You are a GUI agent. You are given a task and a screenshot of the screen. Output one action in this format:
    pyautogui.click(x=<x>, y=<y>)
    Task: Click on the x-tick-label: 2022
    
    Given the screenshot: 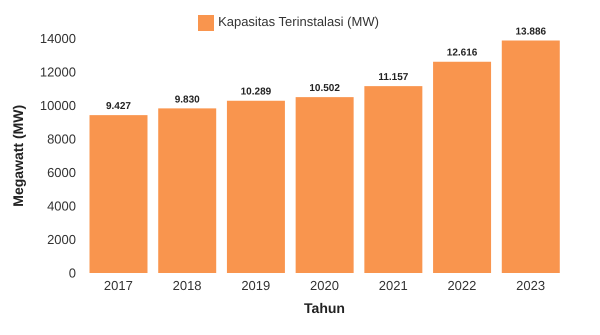 What is the action you would take?
    pyautogui.click(x=461, y=286)
    